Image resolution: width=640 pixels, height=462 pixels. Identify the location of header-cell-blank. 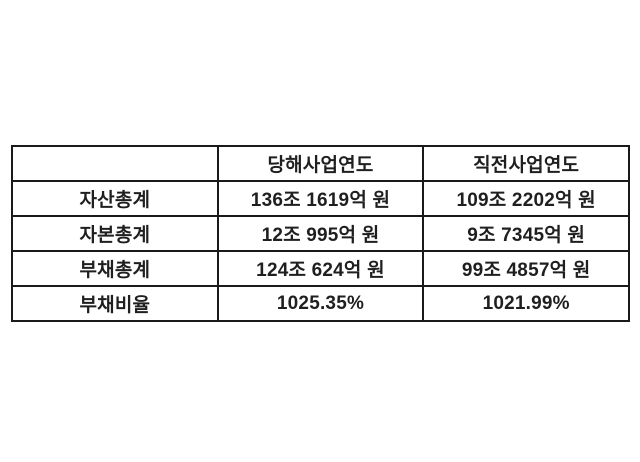
(115, 163).